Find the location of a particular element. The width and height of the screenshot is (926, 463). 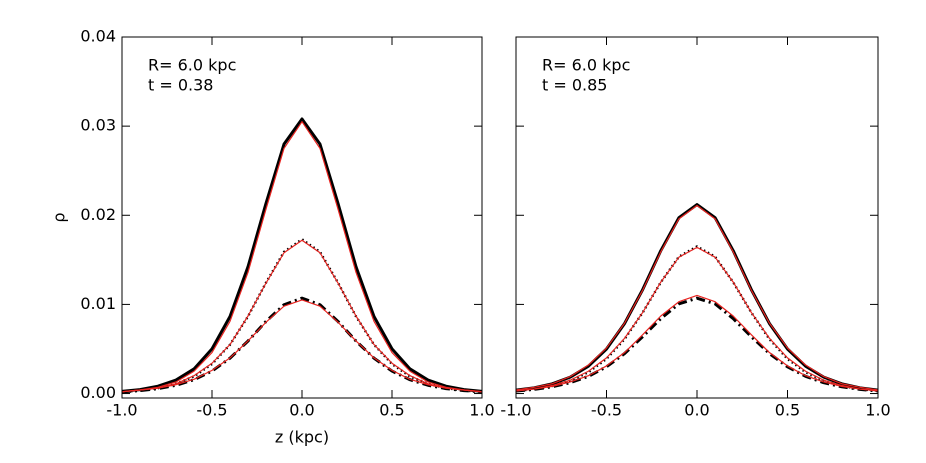

x-axis-label: z (kpc) is located at coordinates (302, 437).